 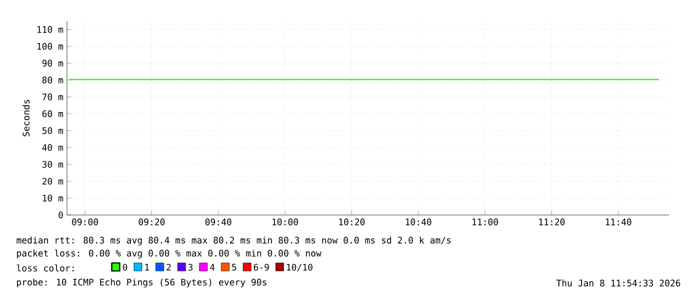 What do you see at coordinates (53, 114) in the screenshot?
I see `y-tick-label: 60 m` at bounding box center [53, 114].